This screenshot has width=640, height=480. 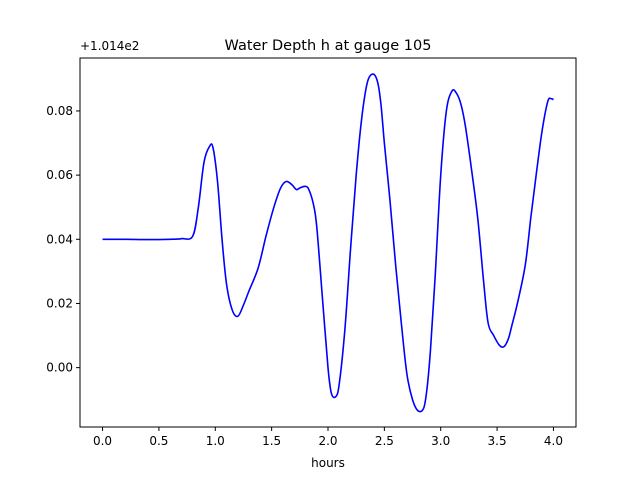 What do you see at coordinates (59, 303) in the screenshot?
I see `y-tick-label: 0.02` at bounding box center [59, 303].